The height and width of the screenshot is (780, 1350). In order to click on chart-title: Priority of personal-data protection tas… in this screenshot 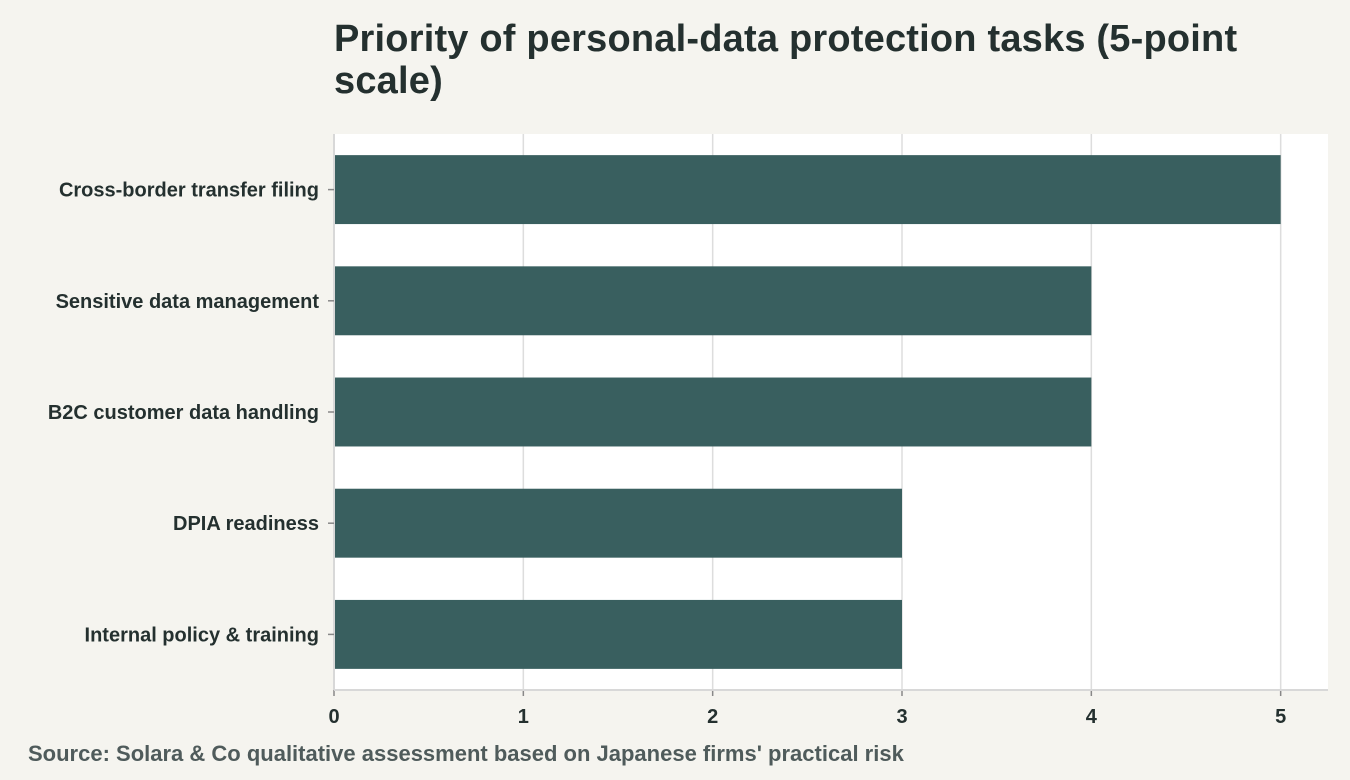, I will do `click(786, 60)`.